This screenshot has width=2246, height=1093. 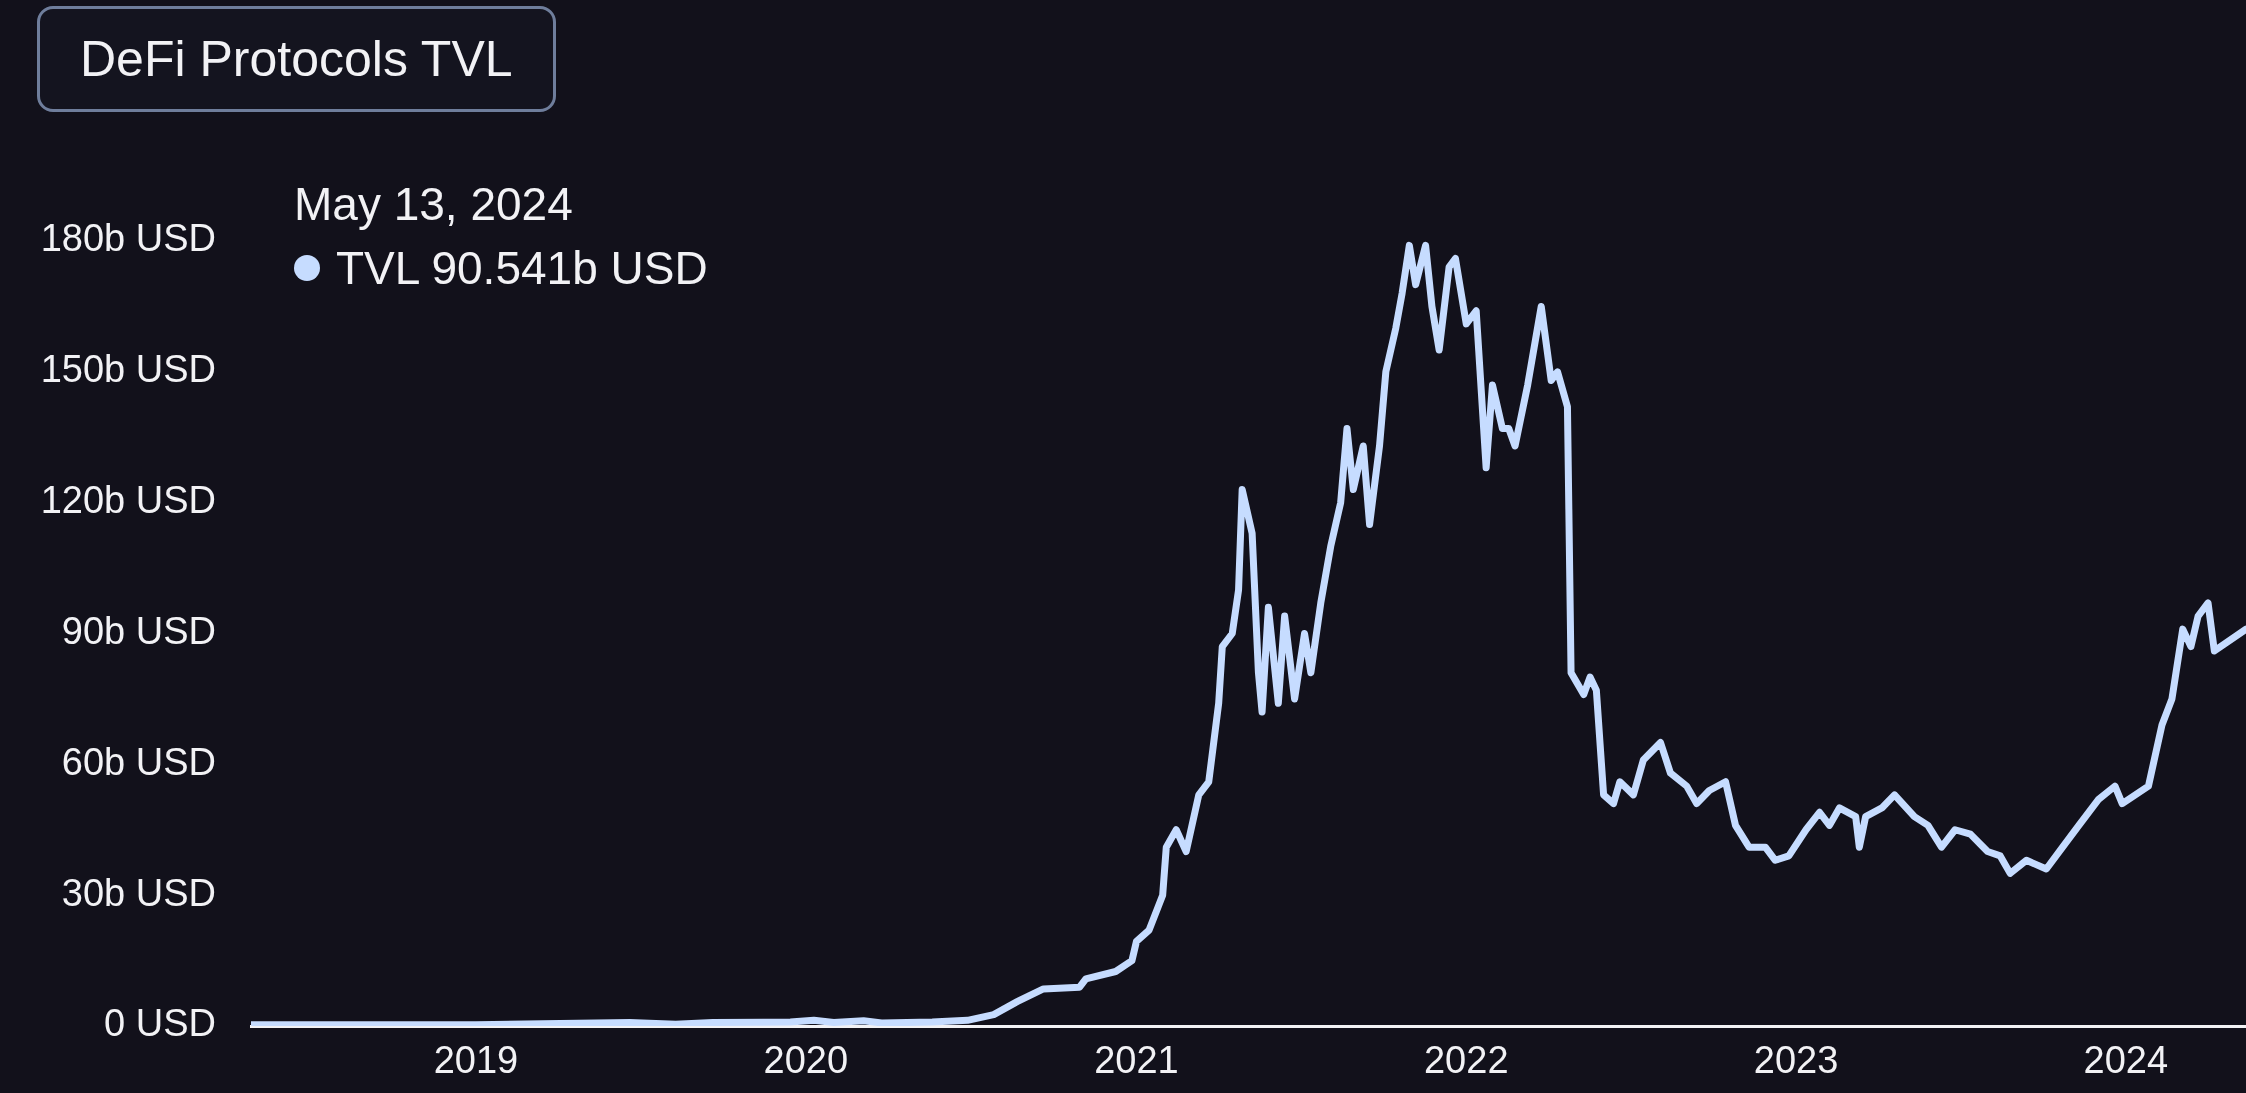 What do you see at coordinates (522, 268) in the screenshot?
I see `annotation: TVL 90.541b USD` at bounding box center [522, 268].